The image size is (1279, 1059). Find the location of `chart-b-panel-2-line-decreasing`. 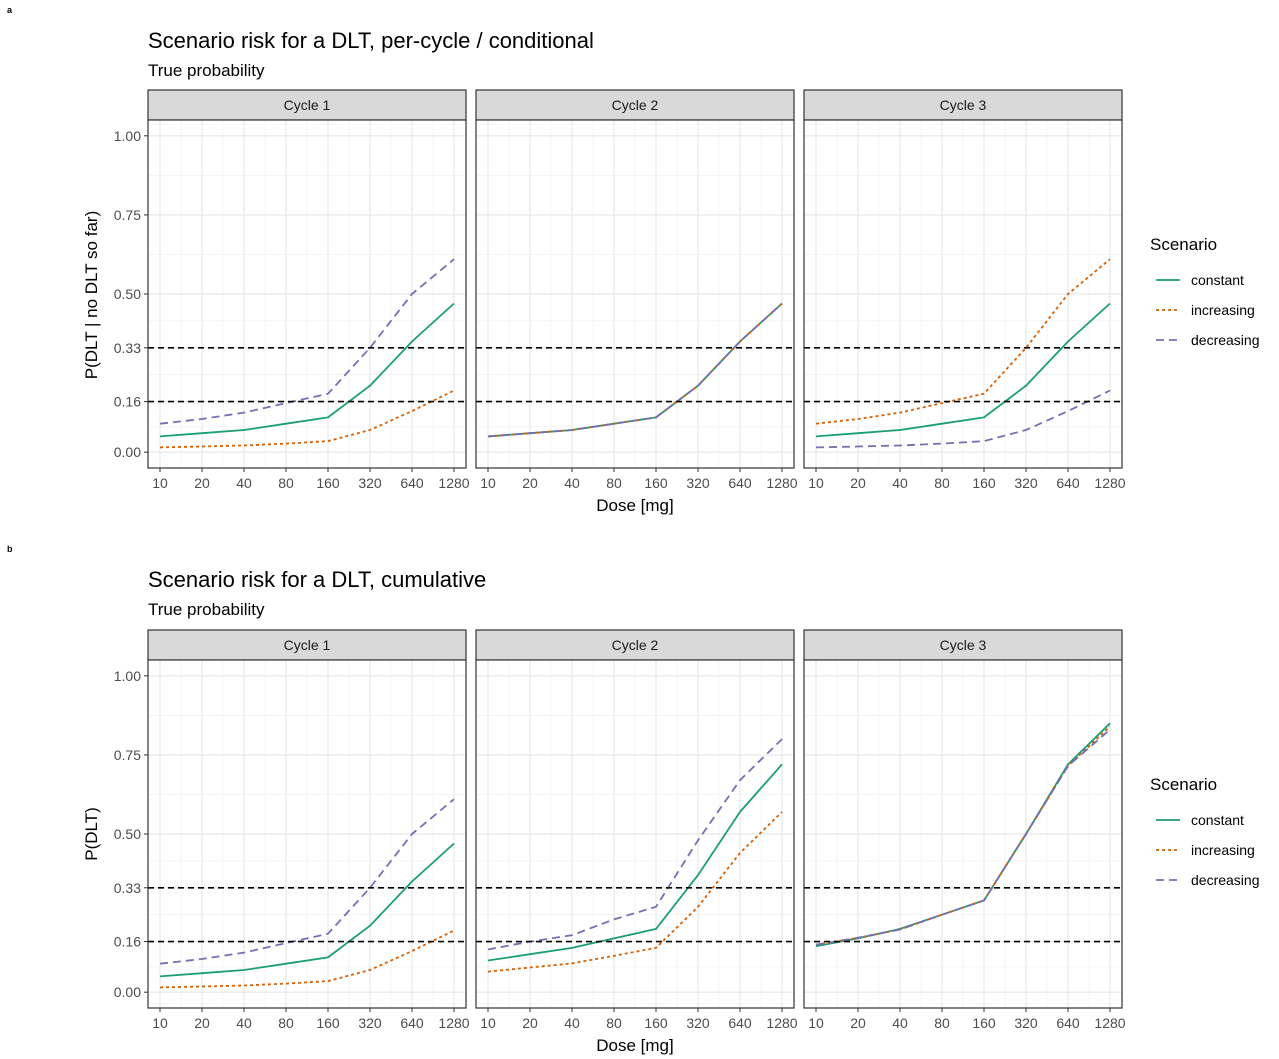

chart-b-panel-2-line-decreasing is located at coordinates (635, 844).